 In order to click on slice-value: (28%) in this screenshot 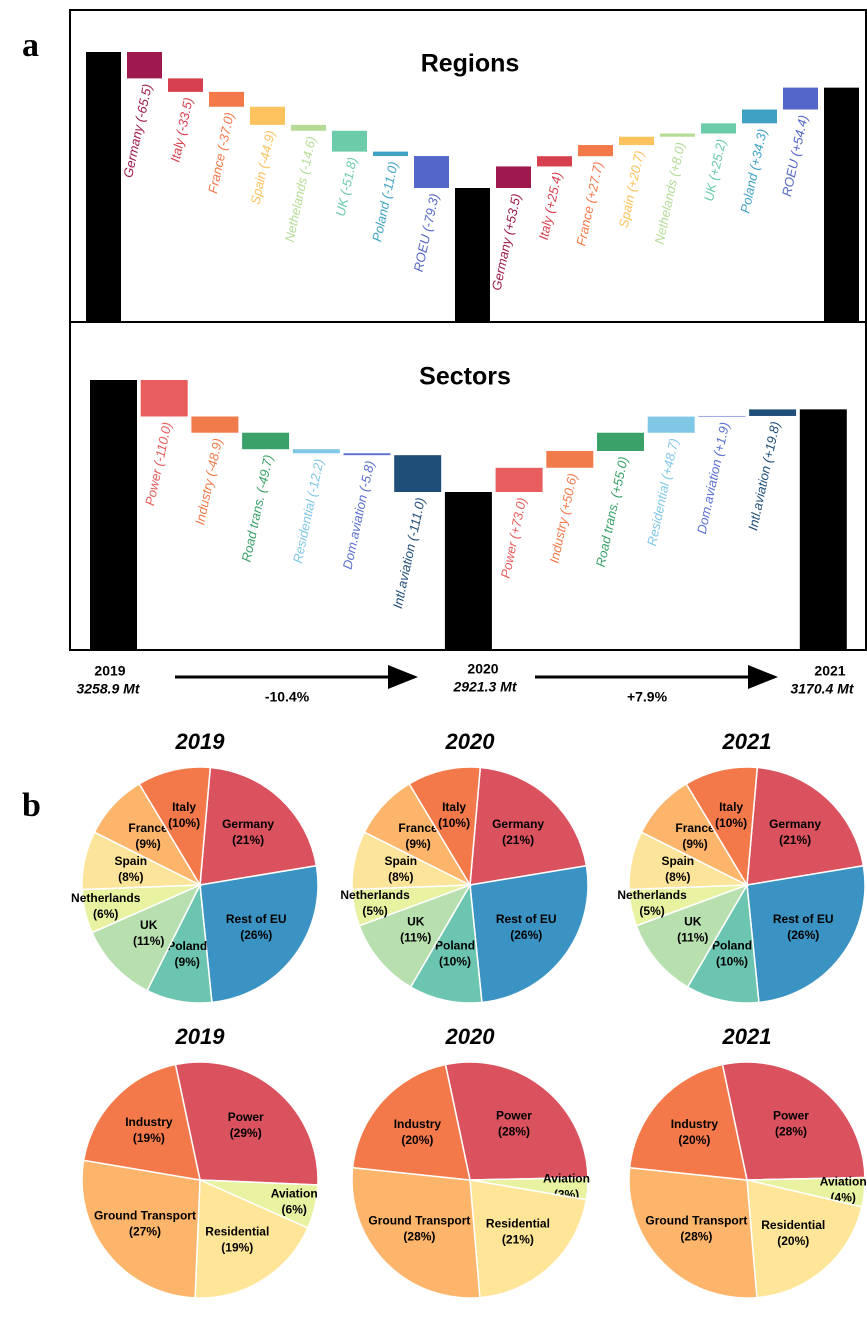, I will do `click(791, 1132)`.